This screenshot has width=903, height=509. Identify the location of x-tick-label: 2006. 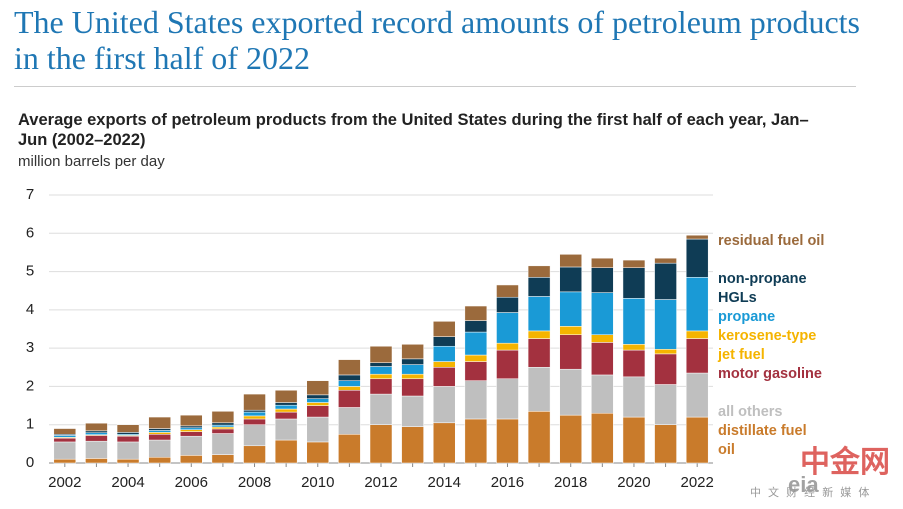
(191, 482).